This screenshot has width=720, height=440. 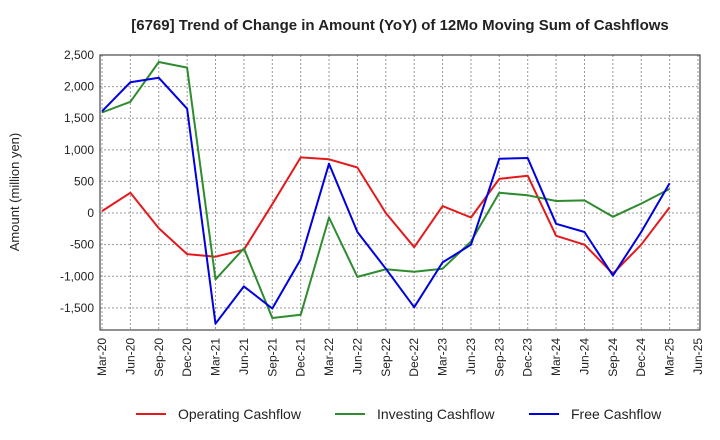 I want to click on x-tick-label: Dec-21, so click(x=301, y=357).